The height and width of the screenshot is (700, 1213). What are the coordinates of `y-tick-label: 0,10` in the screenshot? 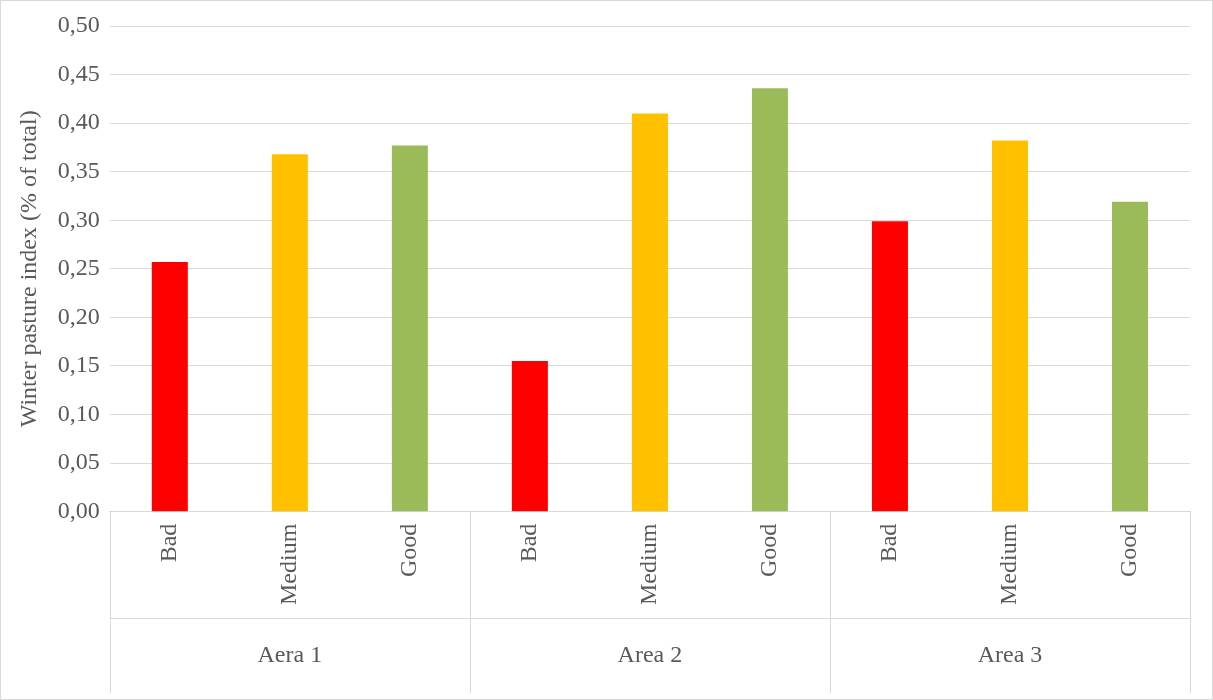 It's located at (78, 412).